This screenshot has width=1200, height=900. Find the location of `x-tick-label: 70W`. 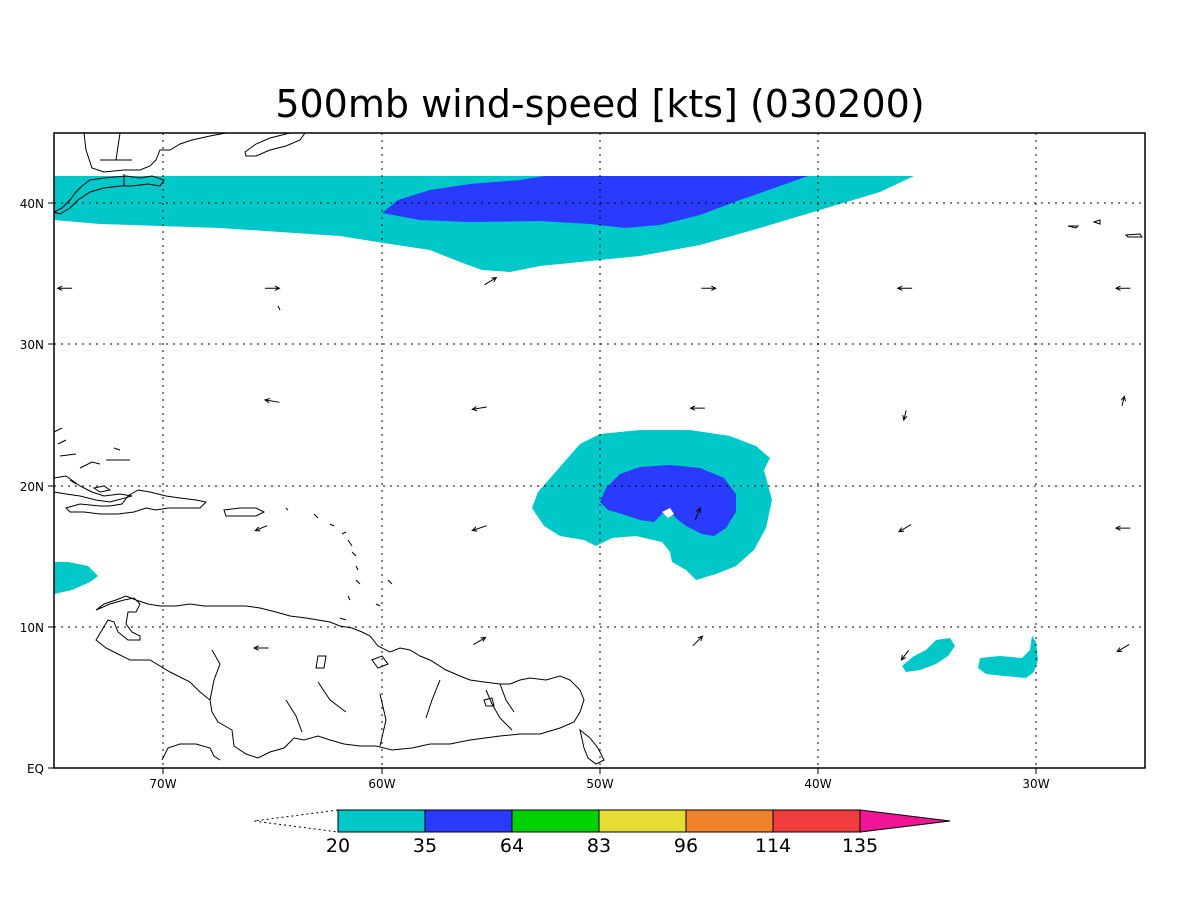

x-tick-label: 70W is located at coordinates (162, 784).